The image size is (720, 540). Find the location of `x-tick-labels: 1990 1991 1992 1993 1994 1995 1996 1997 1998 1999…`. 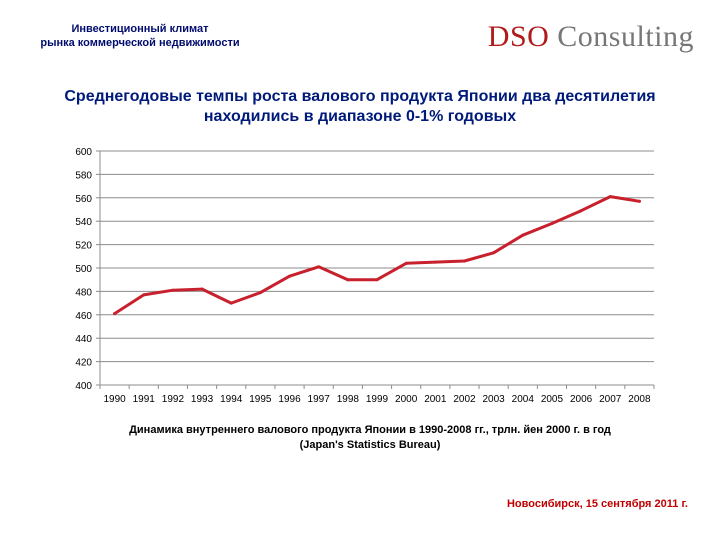

x-tick-labels: 1990 1991 1992 1993 1994 1995 1996 1997 1998 1999… is located at coordinates (377, 399).